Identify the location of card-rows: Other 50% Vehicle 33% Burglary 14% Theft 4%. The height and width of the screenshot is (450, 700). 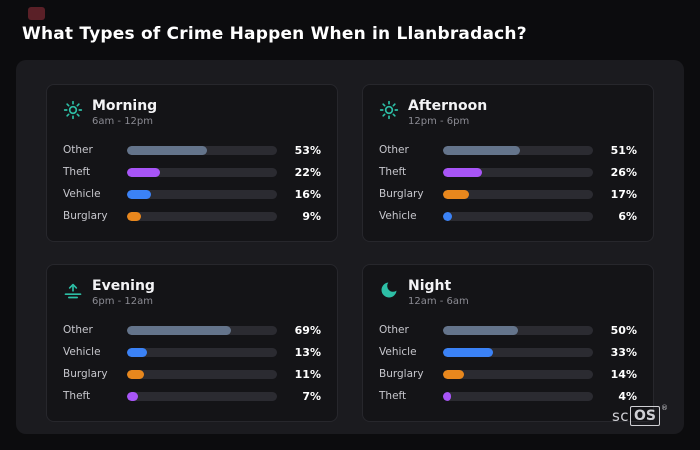
(508, 363).